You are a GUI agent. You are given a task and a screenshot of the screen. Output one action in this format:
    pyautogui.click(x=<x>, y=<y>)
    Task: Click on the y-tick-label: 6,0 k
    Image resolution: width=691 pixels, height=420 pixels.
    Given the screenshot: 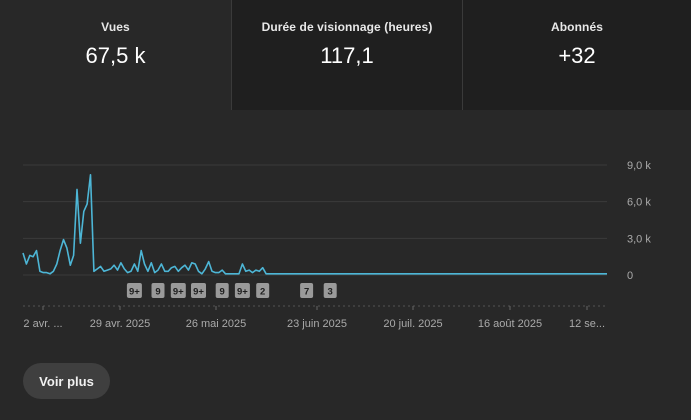 What is the action you would take?
    pyautogui.click(x=639, y=203)
    